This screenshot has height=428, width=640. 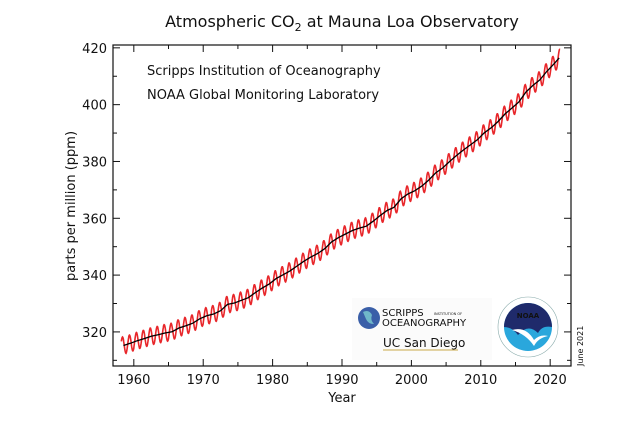 I want to click on svg-text: OCEANOGRAPHY, so click(x=424, y=323).